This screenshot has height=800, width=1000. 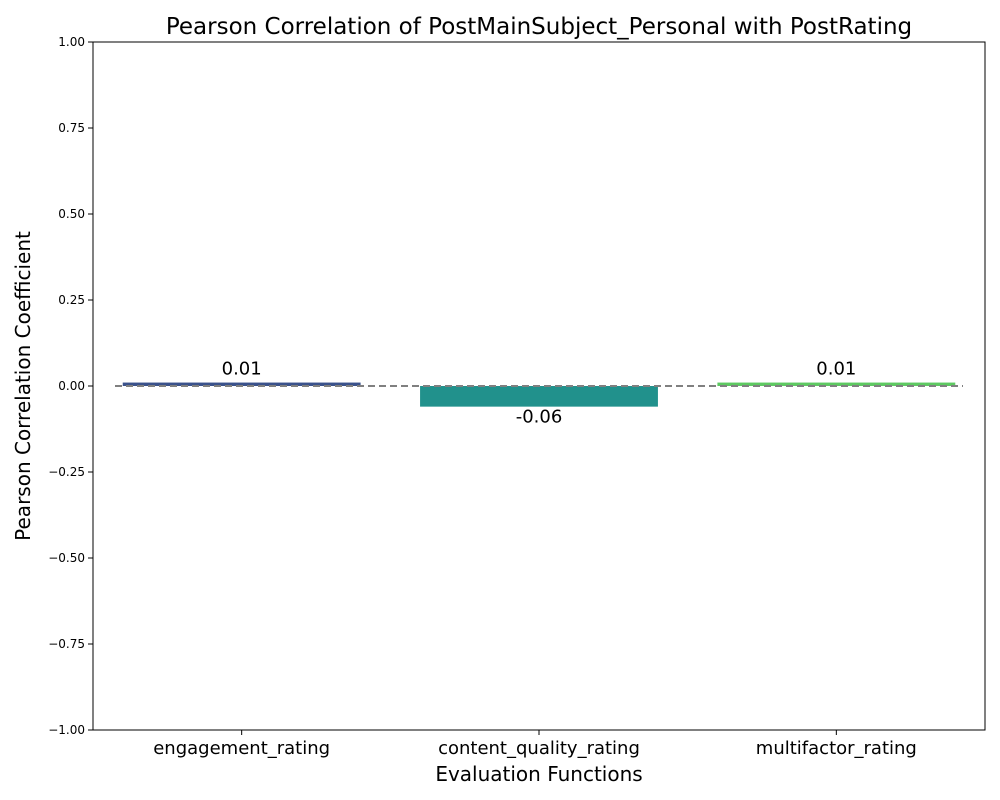 What do you see at coordinates (242, 369) in the screenshot?
I see `data-label-engagement_rating: 0.01` at bounding box center [242, 369].